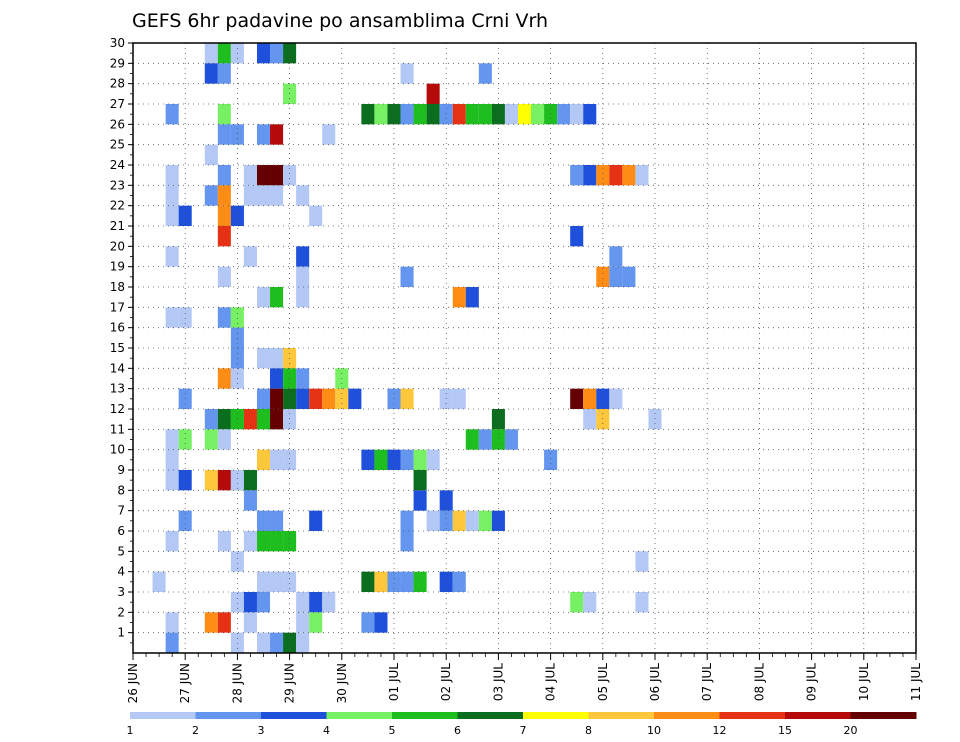 Image resolution: width=960 pixels, height=742 pixels. I want to click on x-tick-label: 28 JUN, so click(237, 683).